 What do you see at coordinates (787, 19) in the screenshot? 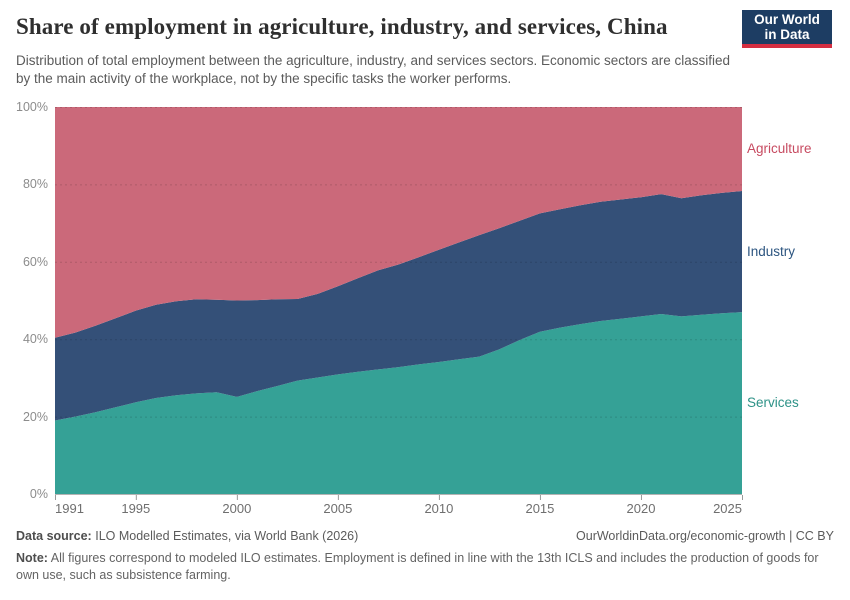
I see `logo-line-1: Our World` at bounding box center [787, 19].